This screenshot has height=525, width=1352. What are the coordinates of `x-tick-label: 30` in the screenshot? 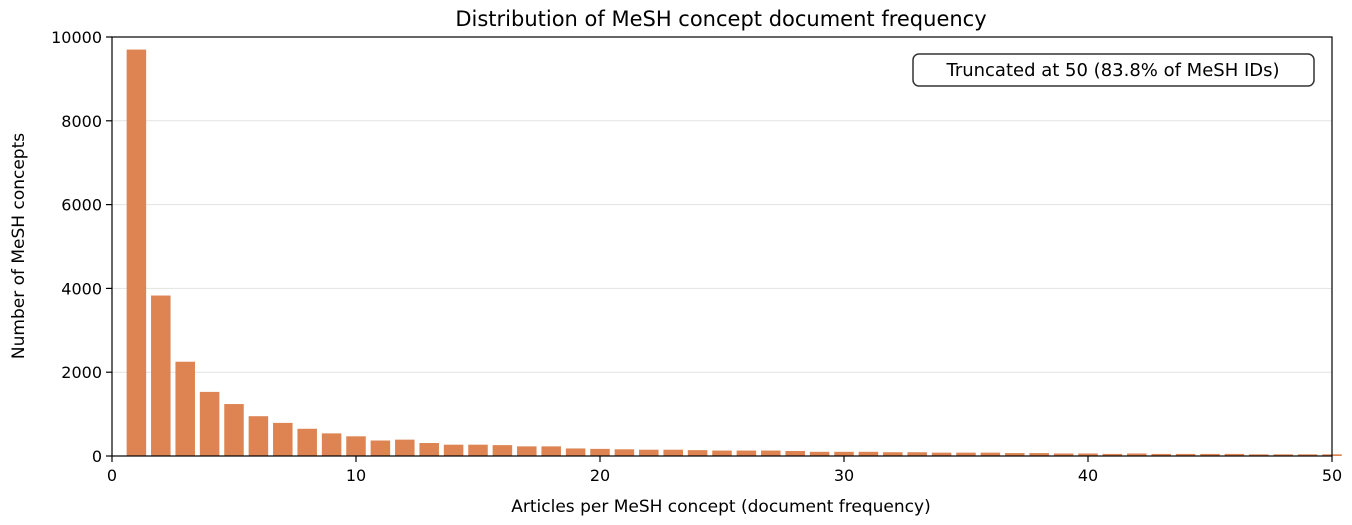 It's located at (844, 475).